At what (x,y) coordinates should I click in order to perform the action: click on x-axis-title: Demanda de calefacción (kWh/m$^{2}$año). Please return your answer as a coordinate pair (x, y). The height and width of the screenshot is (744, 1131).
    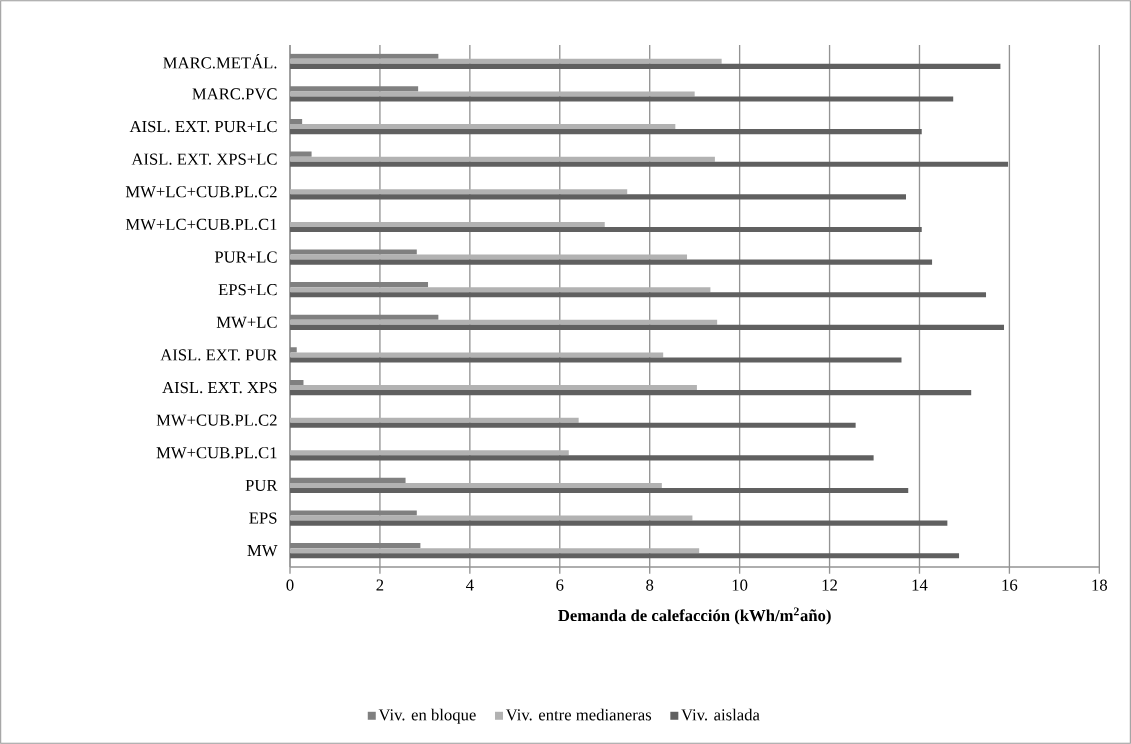
    Looking at the image, I should click on (694, 616).